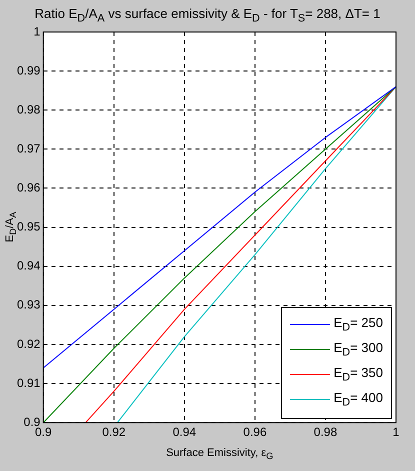 The image size is (415, 471). What do you see at coordinates (28, 227) in the screenshot?
I see `y-tick-label: 0.95` at bounding box center [28, 227].